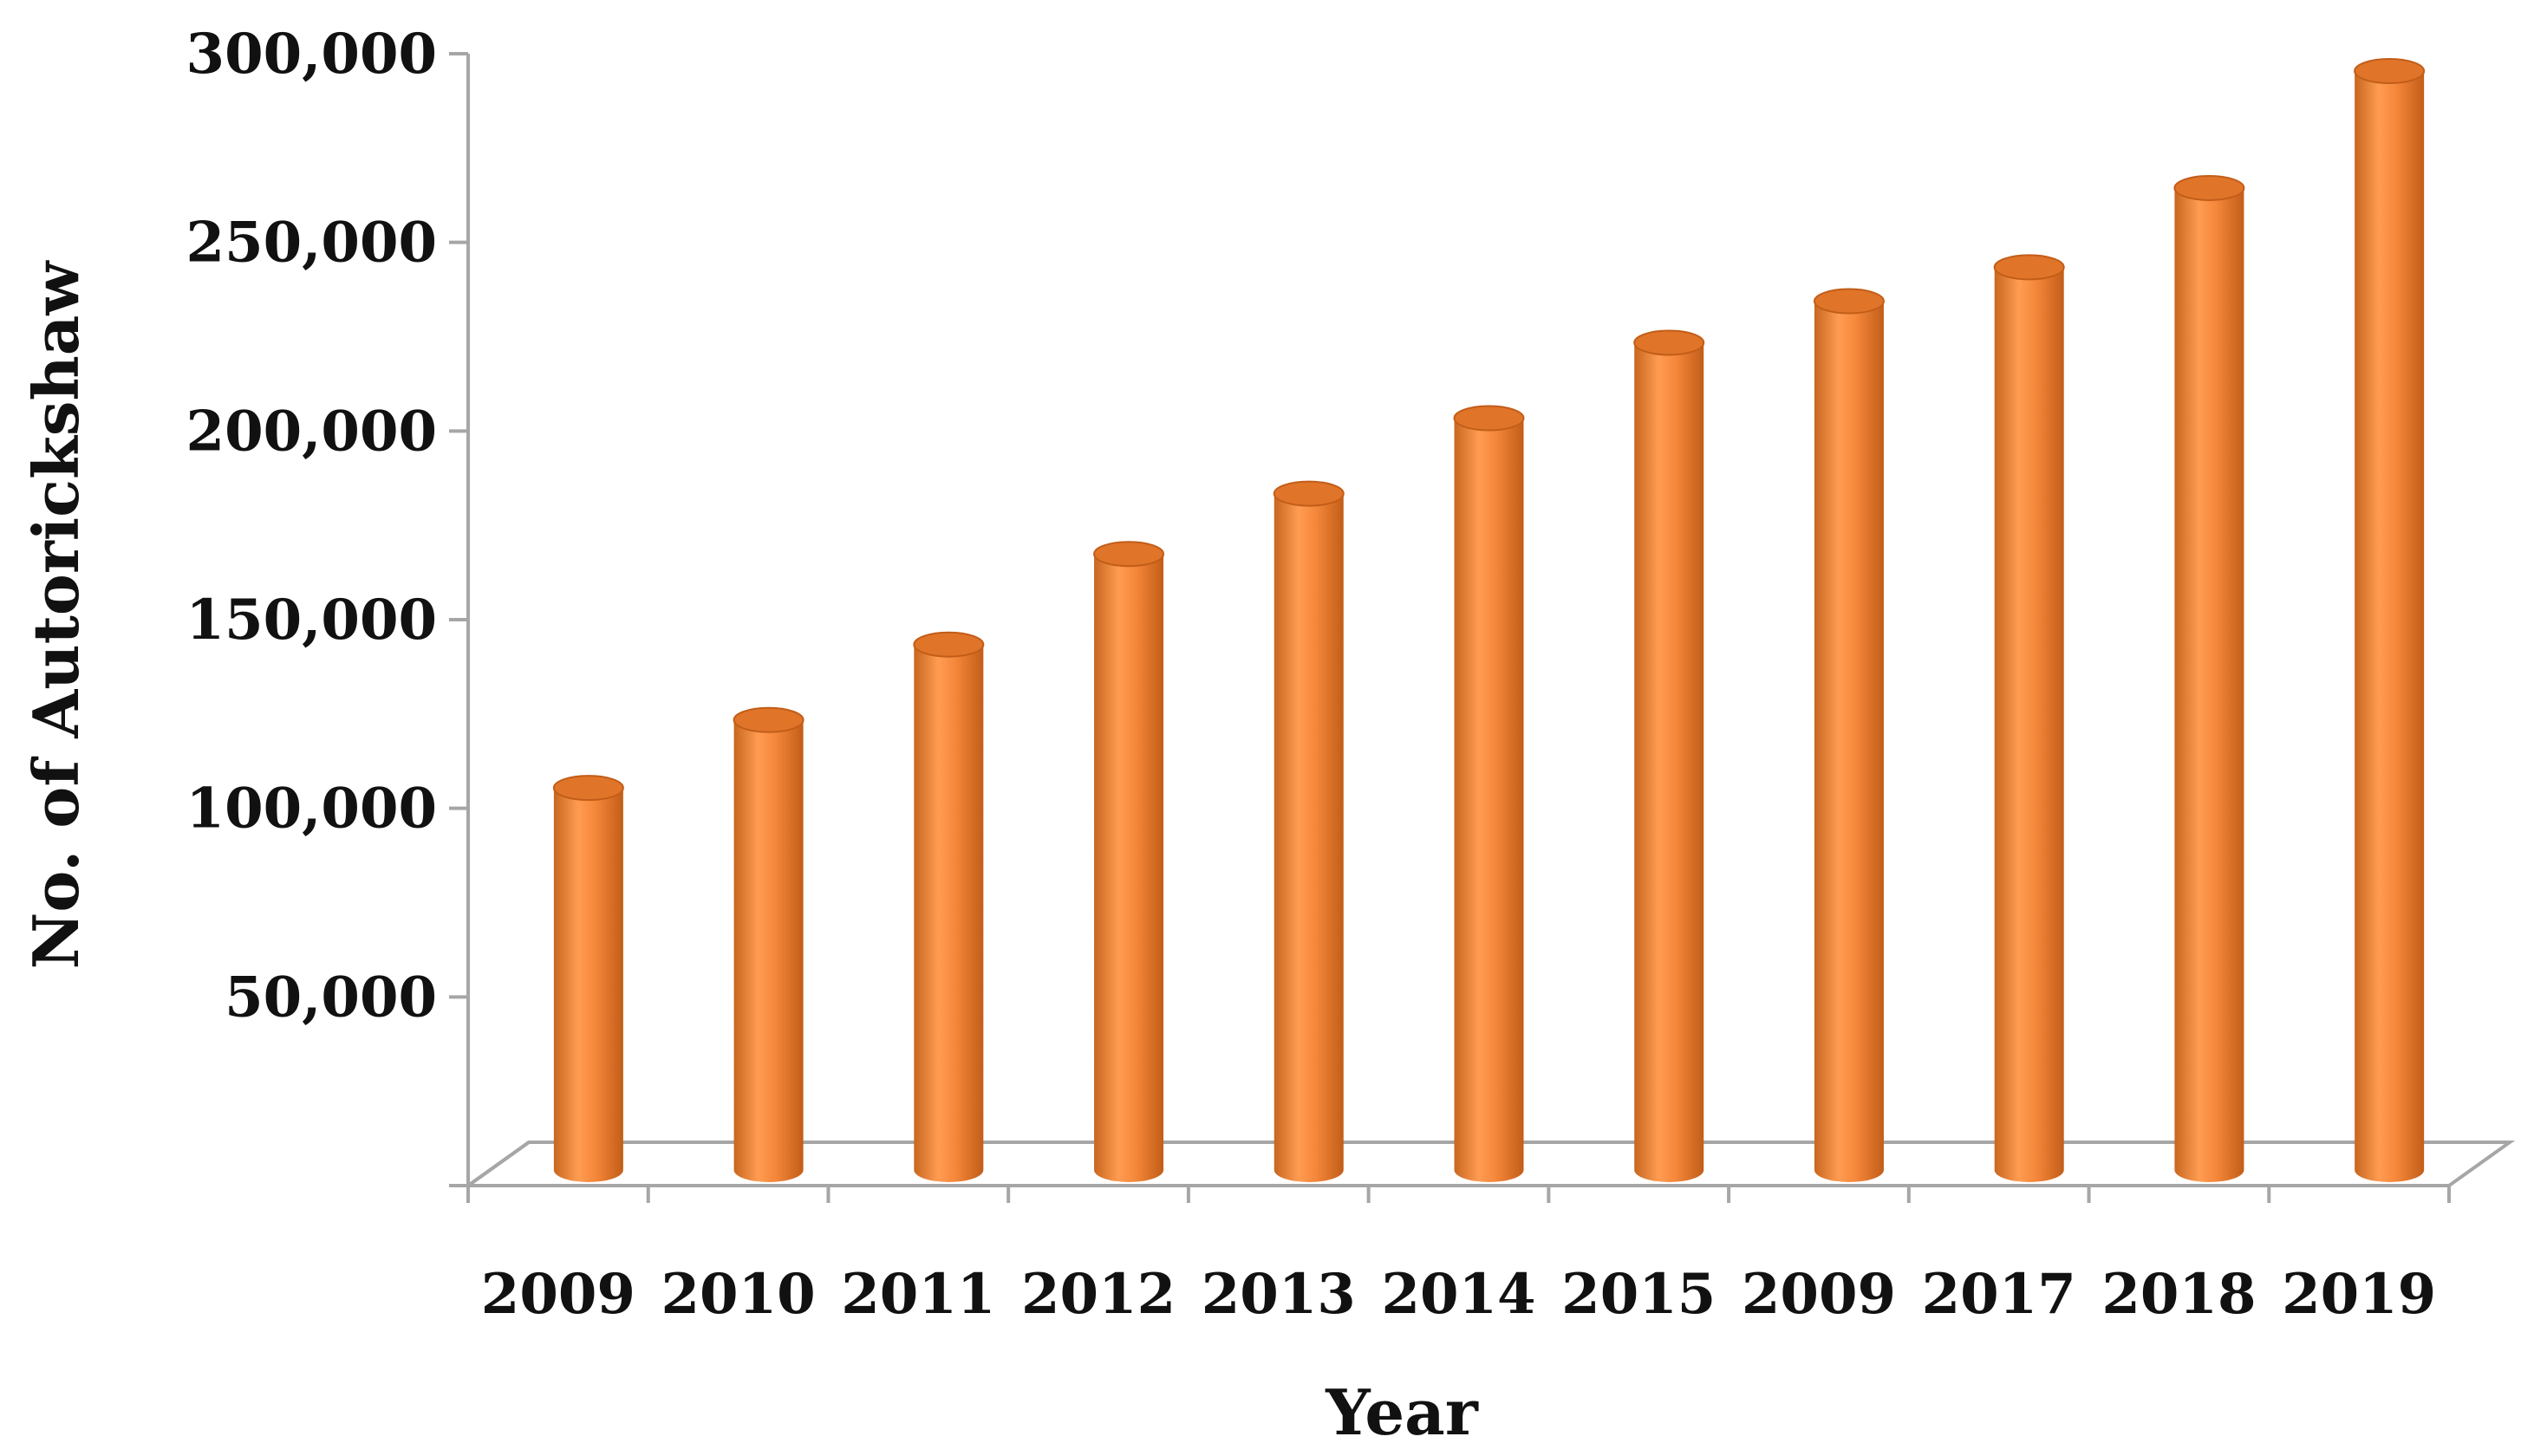 The height and width of the screenshot is (1456, 2521). I want to click on y-tick-label: 50,000, so click(331, 997).